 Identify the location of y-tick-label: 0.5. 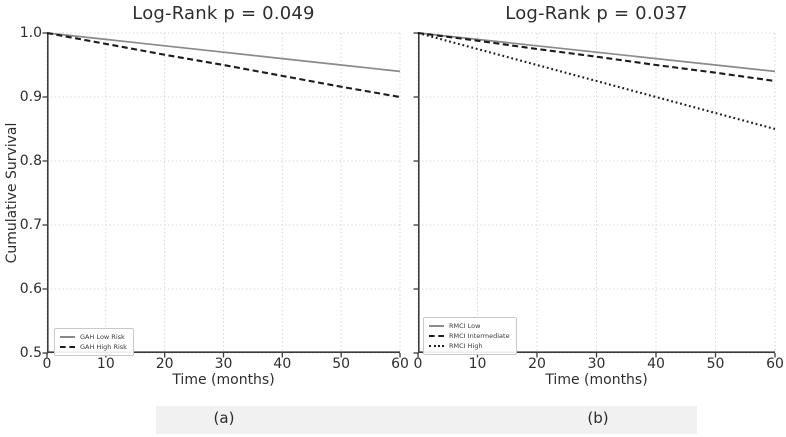
(30, 353).